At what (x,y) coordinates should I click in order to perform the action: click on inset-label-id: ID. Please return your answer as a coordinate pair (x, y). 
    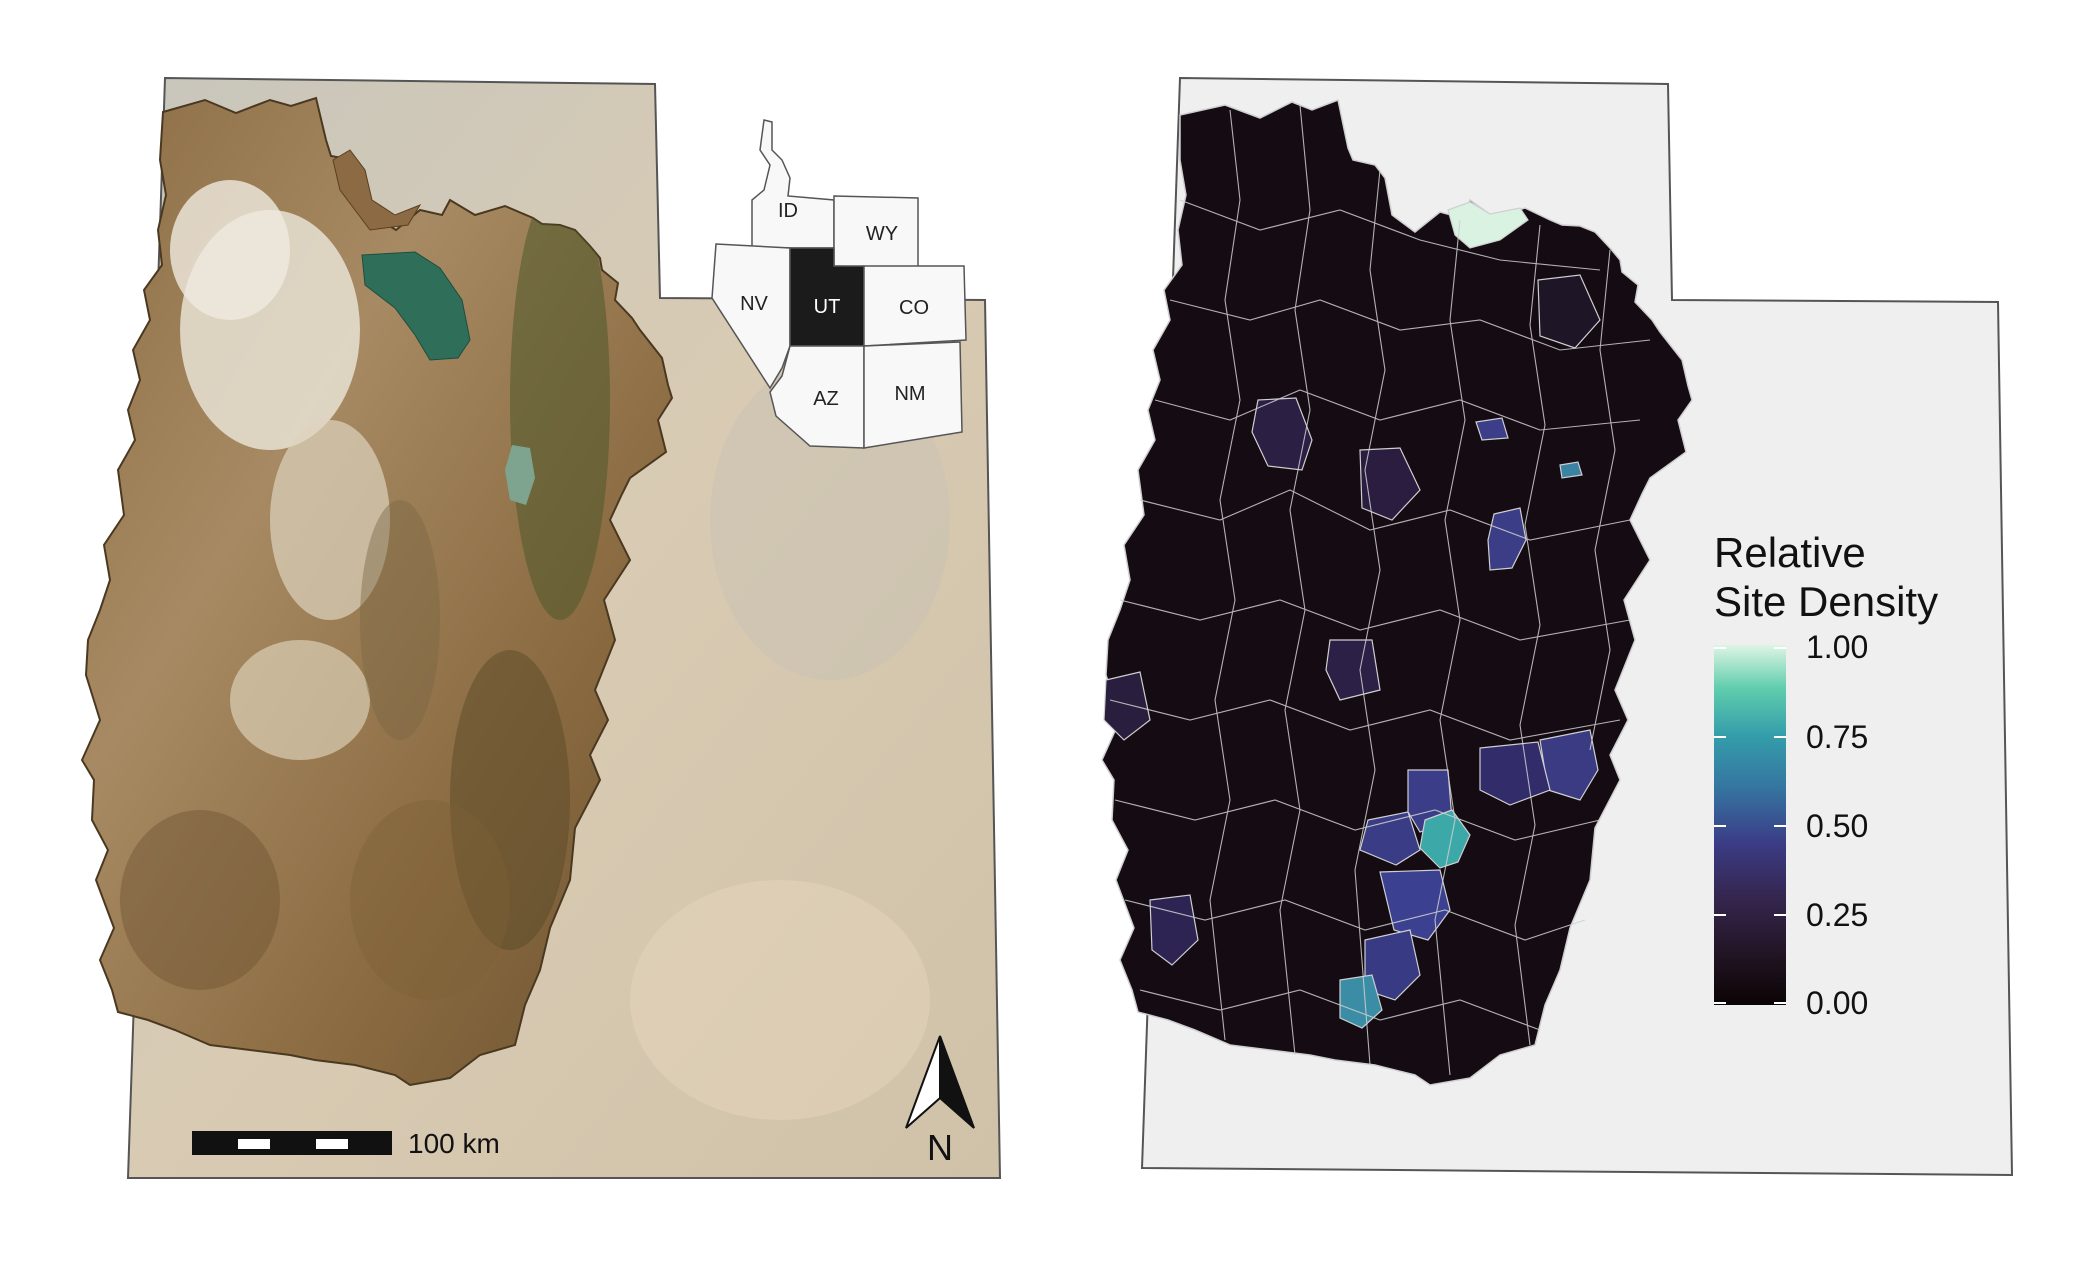
    Looking at the image, I should click on (788, 211).